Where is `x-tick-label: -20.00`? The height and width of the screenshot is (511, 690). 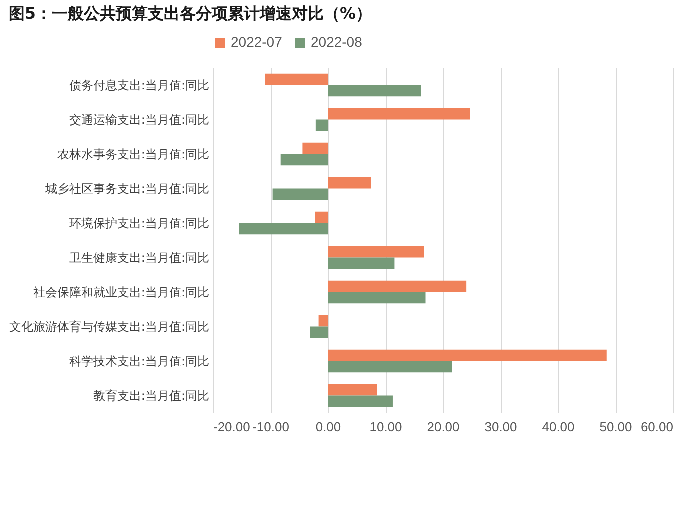 x-tick-label: -20.00 is located at coordinates (232, 427).